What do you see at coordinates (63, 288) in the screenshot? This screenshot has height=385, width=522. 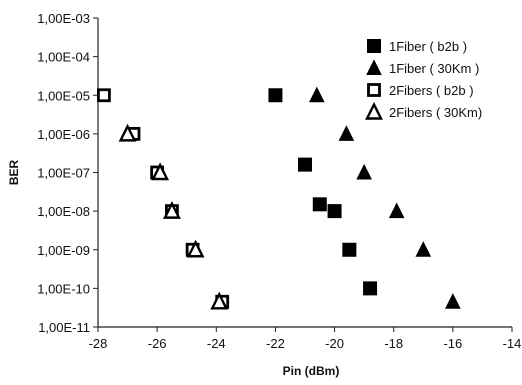 I see `y-tick-label: 1,00E-10` at bounding box center [63, 288].